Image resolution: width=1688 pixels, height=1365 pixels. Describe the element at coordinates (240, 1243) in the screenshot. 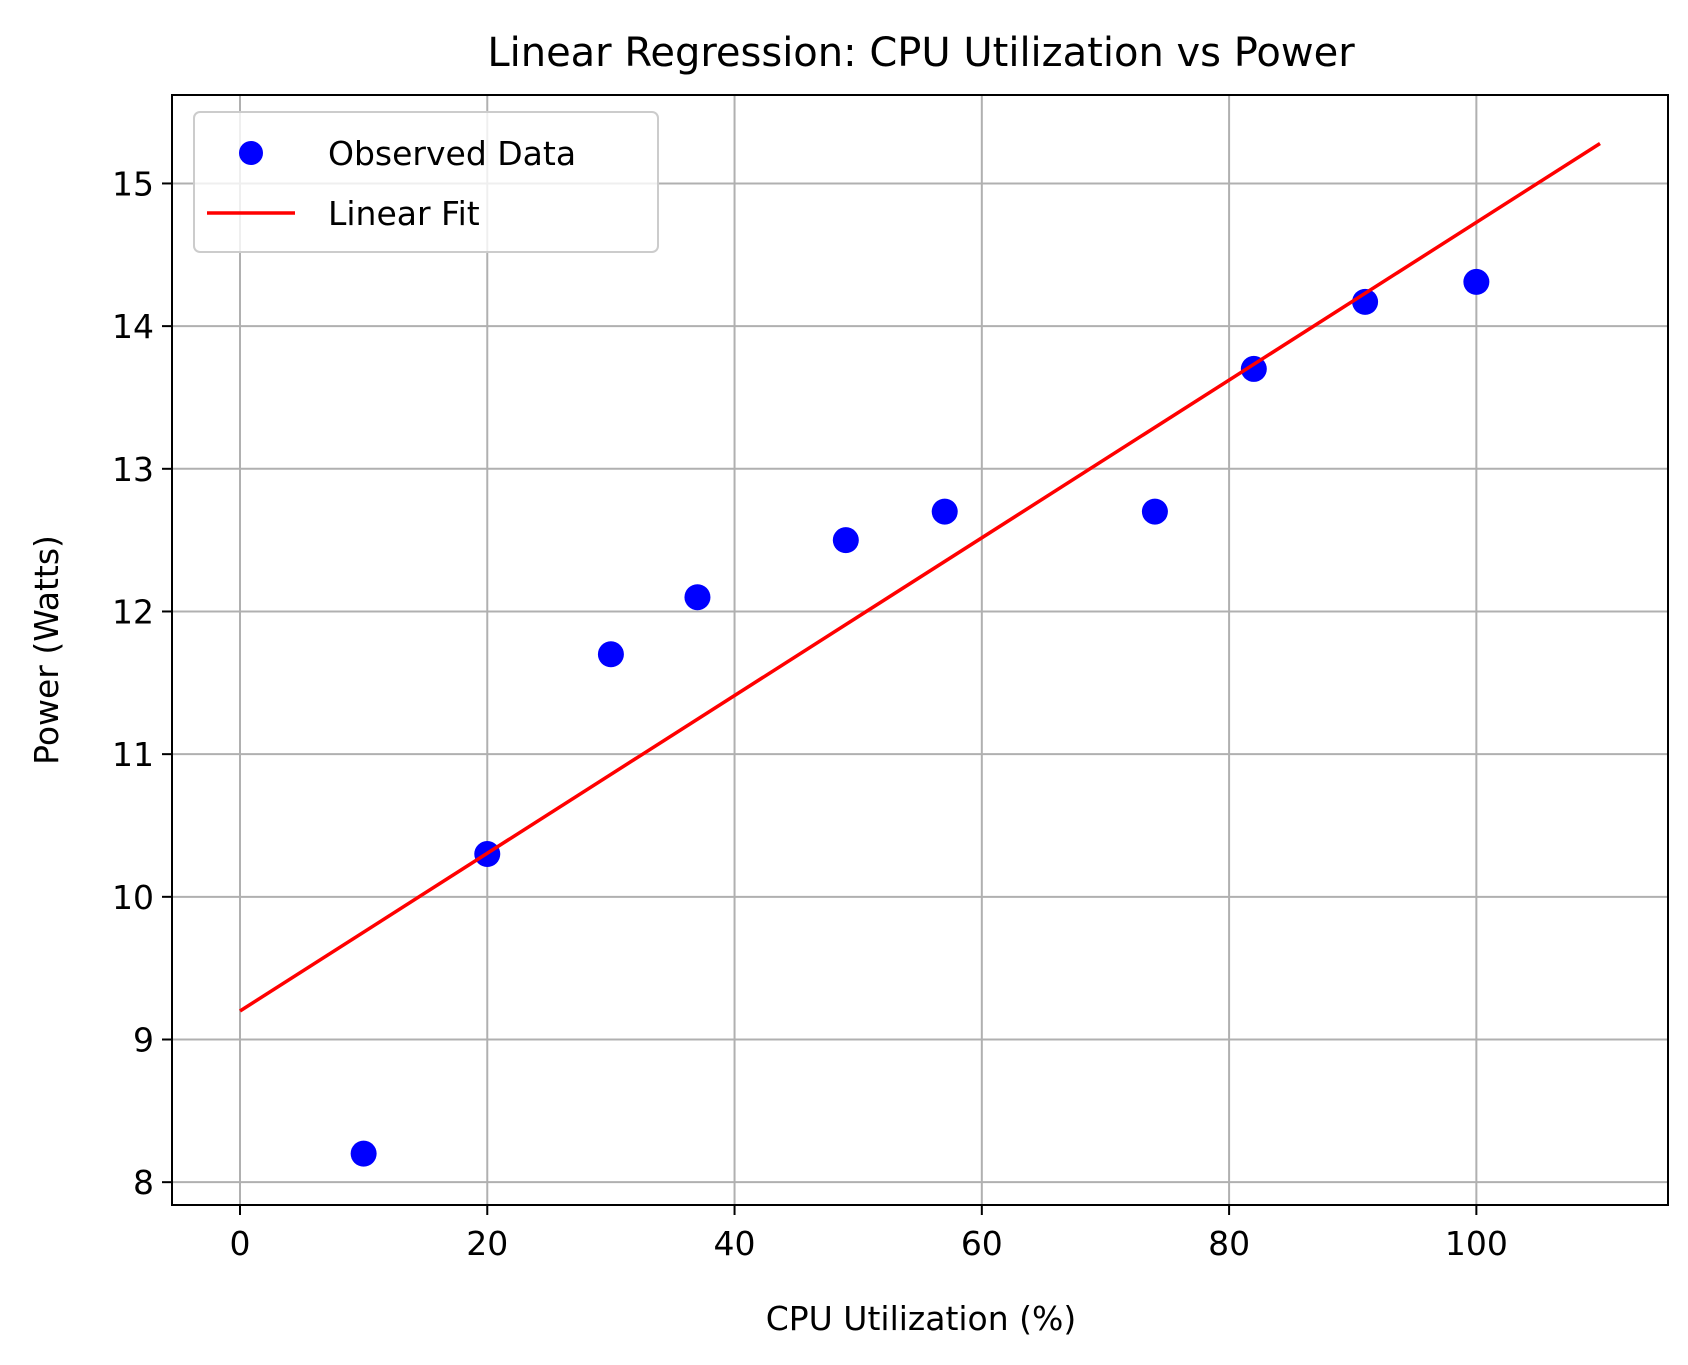

I see `x-tick-label: 0` at that location.